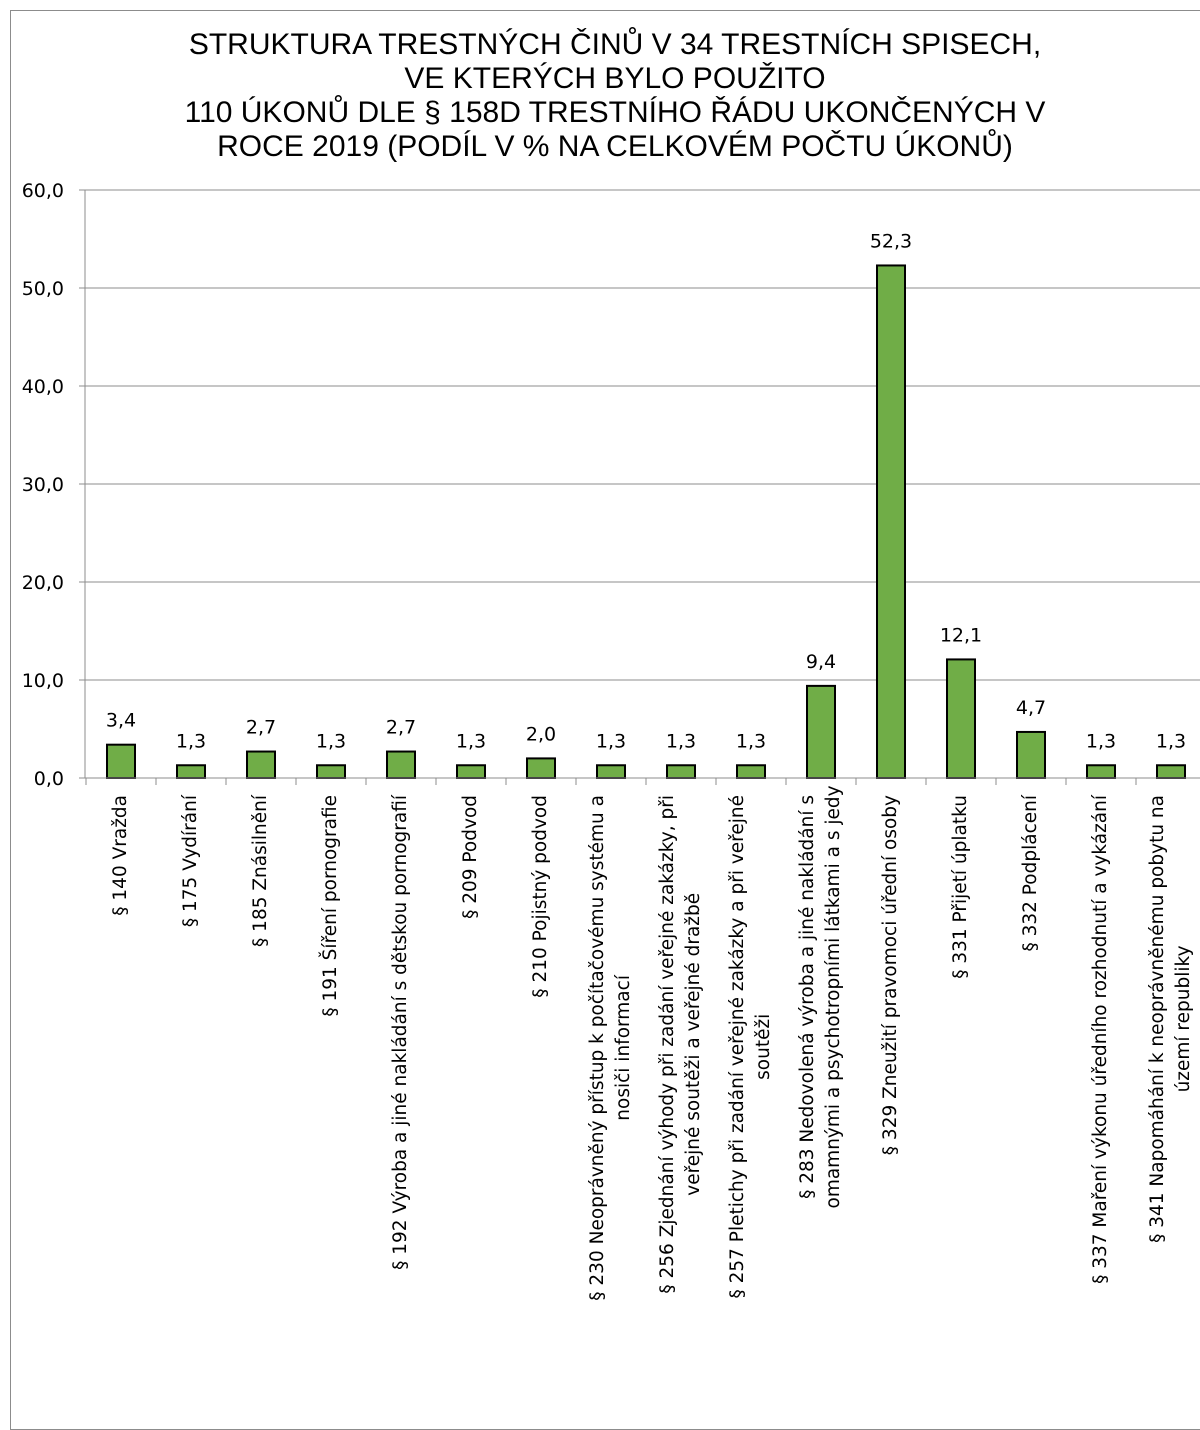 The width and height of the screenshot is (1200, 1430). I want to click on category-label: nosiči informací, so click(623, 1047).